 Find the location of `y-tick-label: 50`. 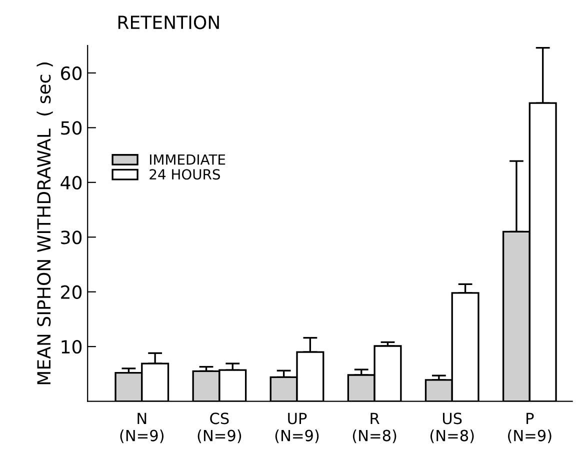

y-tick-label: 50 is located at coordinates (71, 128).